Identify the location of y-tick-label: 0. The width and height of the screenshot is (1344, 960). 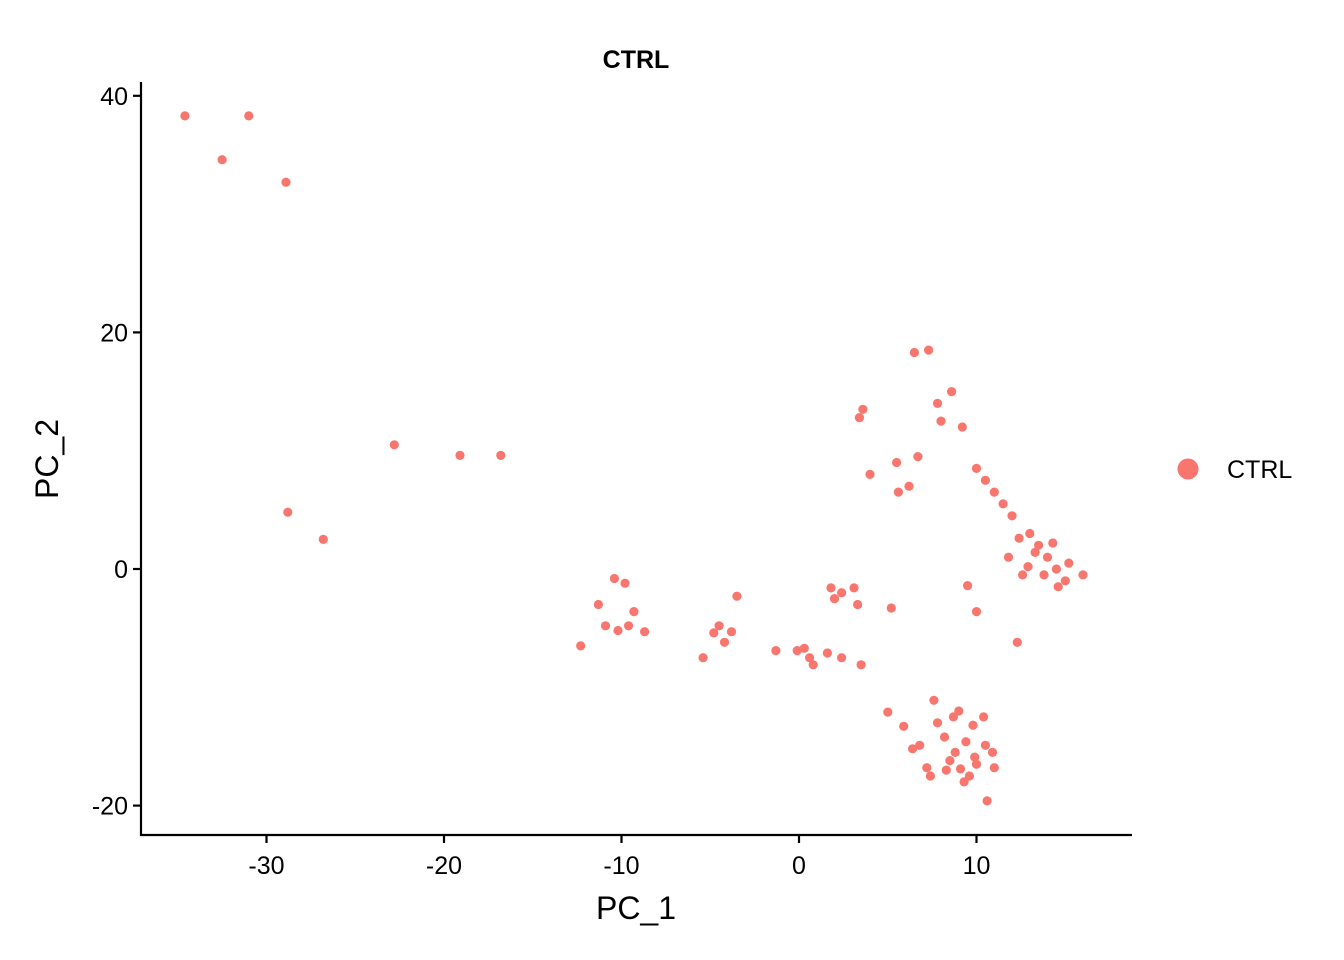
(121, 570).